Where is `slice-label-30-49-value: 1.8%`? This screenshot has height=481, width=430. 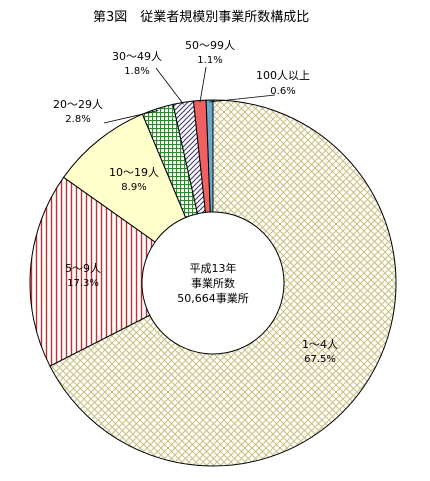
slice-label-30-49-value: 1.8% is located at coordinates (136, 71).